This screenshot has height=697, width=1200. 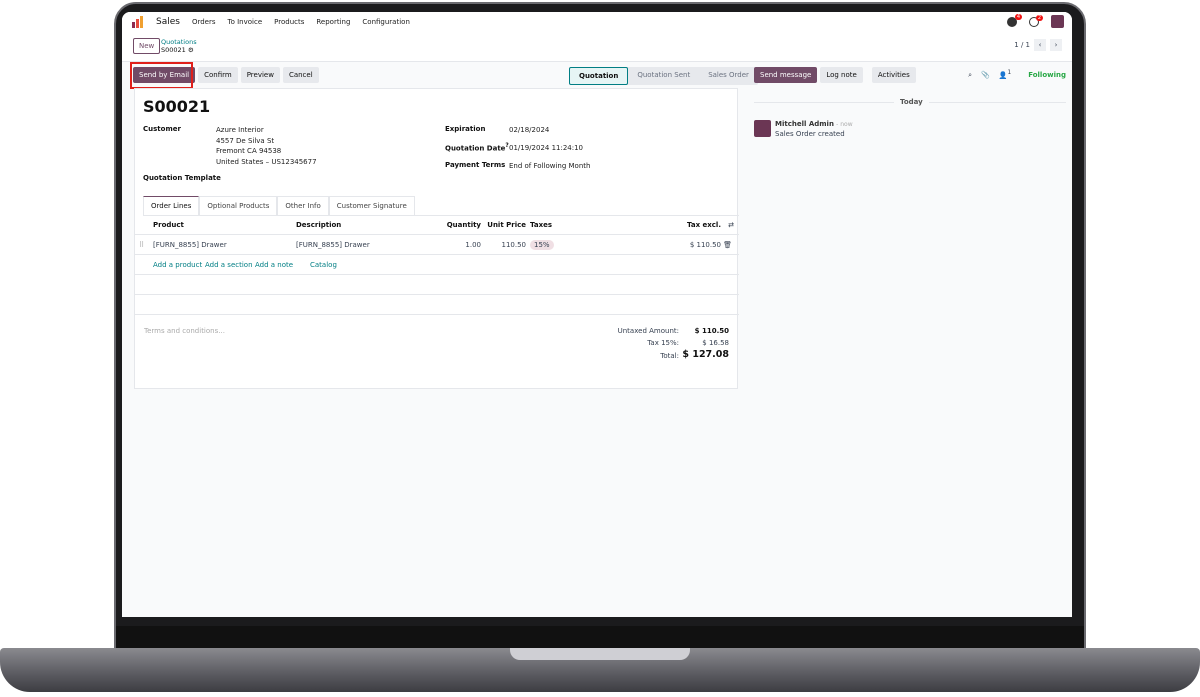 What do you see at coordinates (203, 22) in the screenshot?
I see `menu-orders: Orders` at bounding box center [203, 22].